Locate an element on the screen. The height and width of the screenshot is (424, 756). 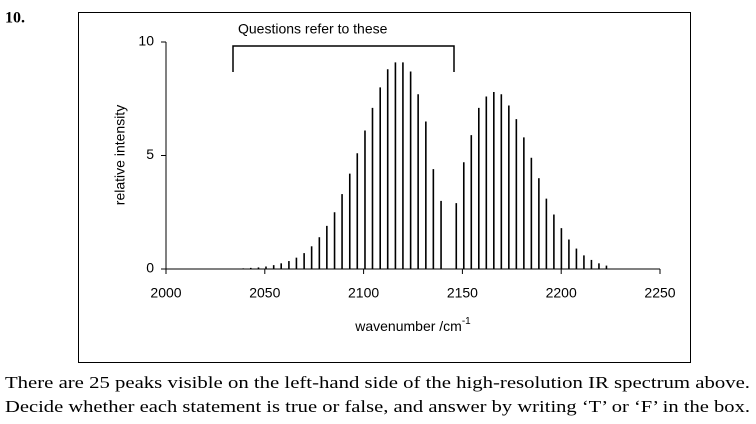
x-axis-label-text: wavenumber /cm is located at coordinates (408, 326).